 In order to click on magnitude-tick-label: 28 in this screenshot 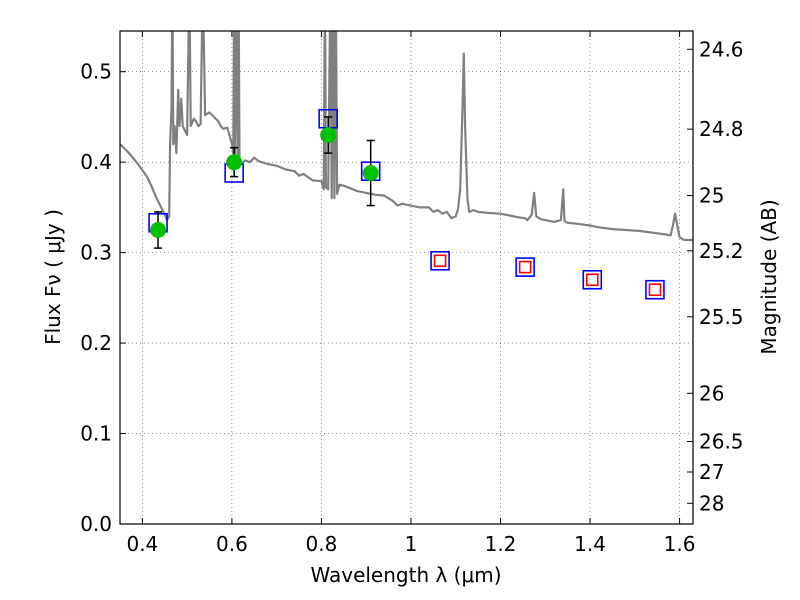, I will do `click(711, 503)`.